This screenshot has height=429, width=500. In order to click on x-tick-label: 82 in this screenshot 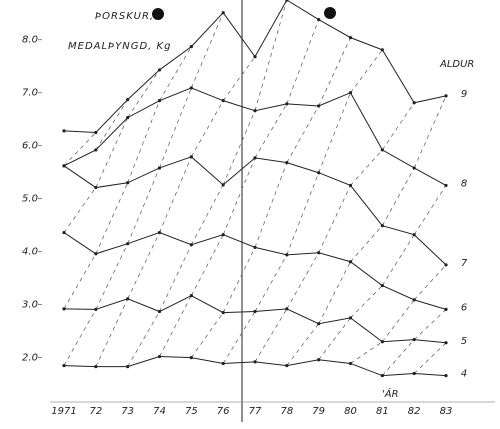, I will do `click(414, 411)`.